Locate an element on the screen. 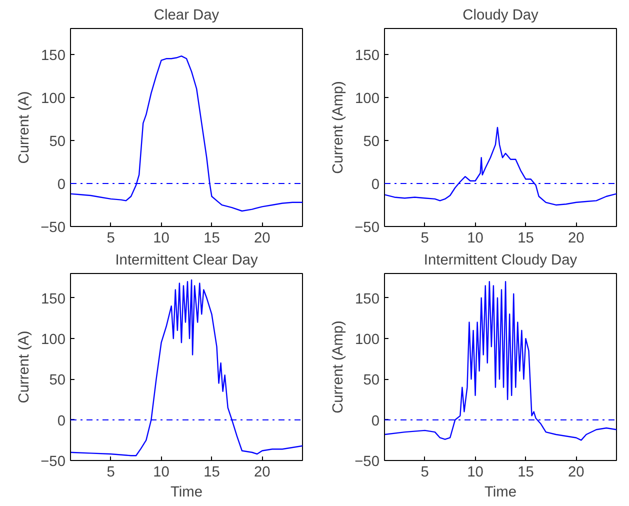 Image resolution: width=629 pixels, height=506 pixels. chart-title: Cloudy Day is located at coordinates (501, 16).